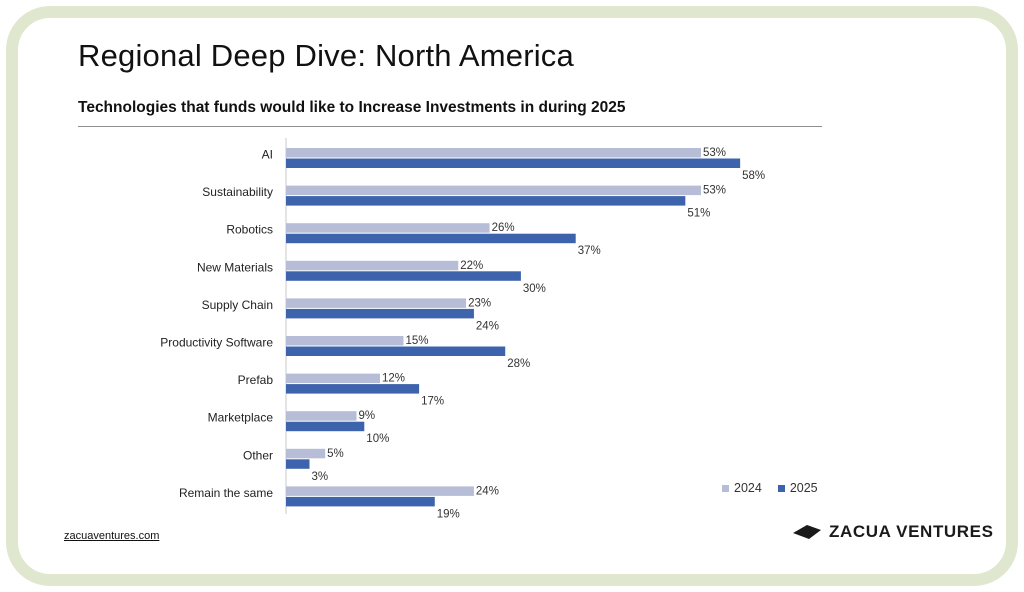  I want to click on page-title: Regional Deep Dive: North America, so click(326, 55).